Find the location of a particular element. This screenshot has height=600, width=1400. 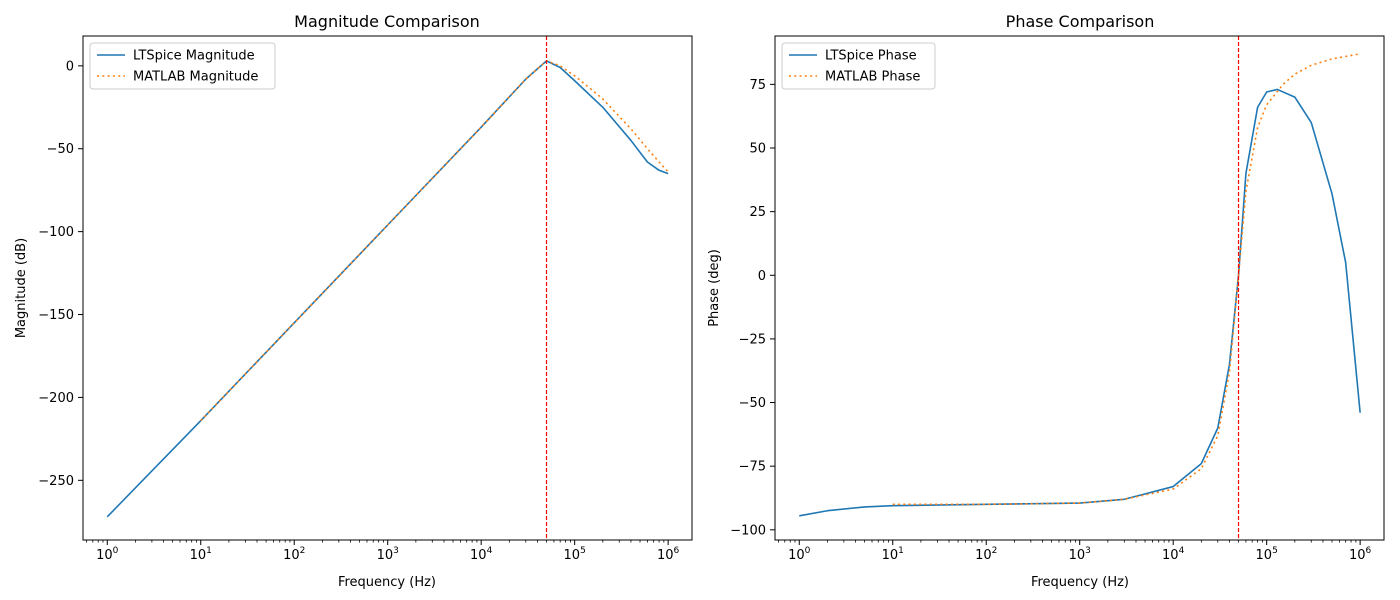

magnitude-x-tick-label: 10¹ is located at coordinates (201, 554).